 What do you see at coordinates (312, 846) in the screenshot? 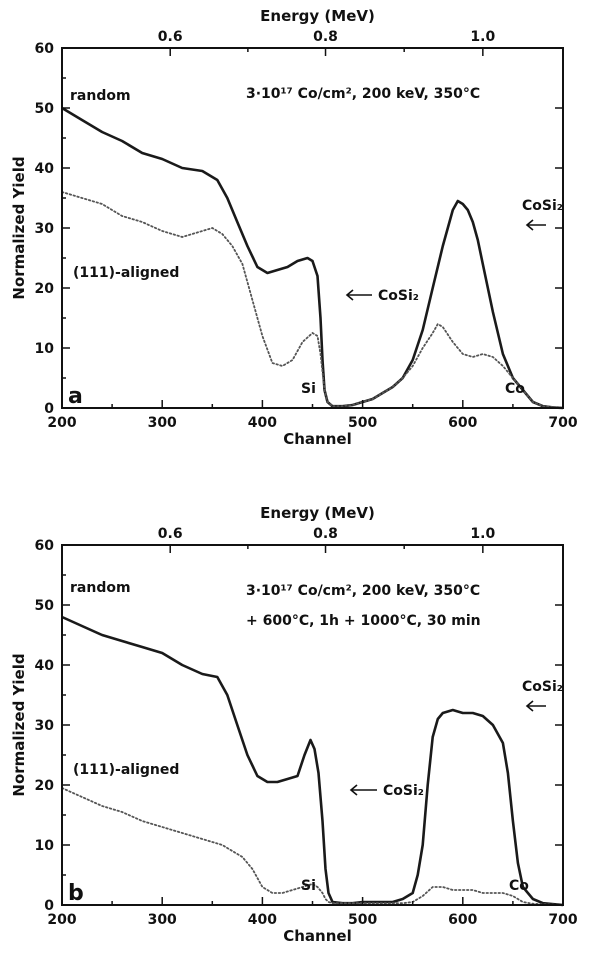
I see `aligned-spectrum-line` at bounding box center [312, 846].